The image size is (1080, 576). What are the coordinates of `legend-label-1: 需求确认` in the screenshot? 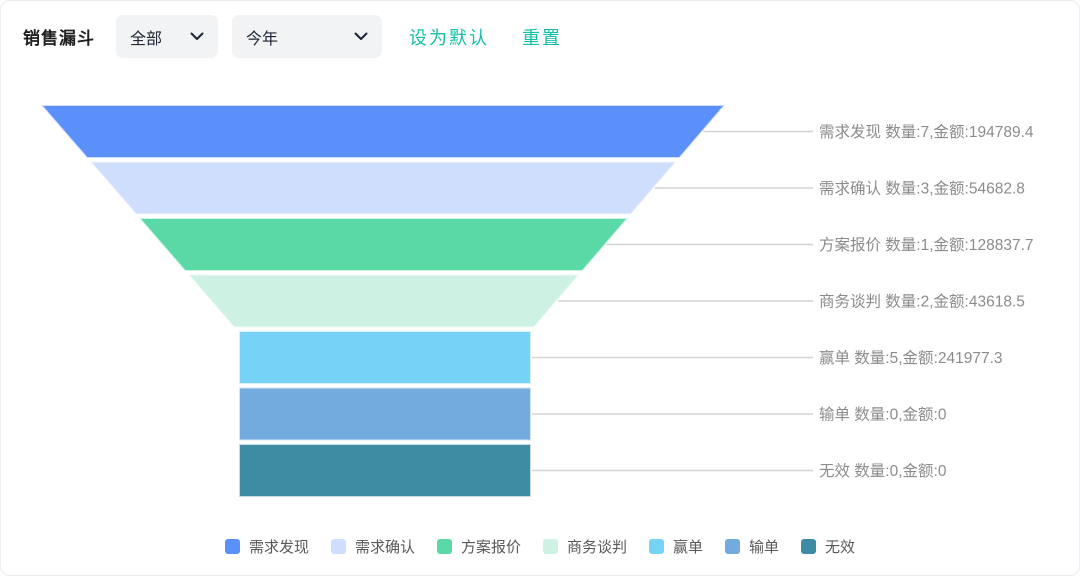 It's located at (384, 547).